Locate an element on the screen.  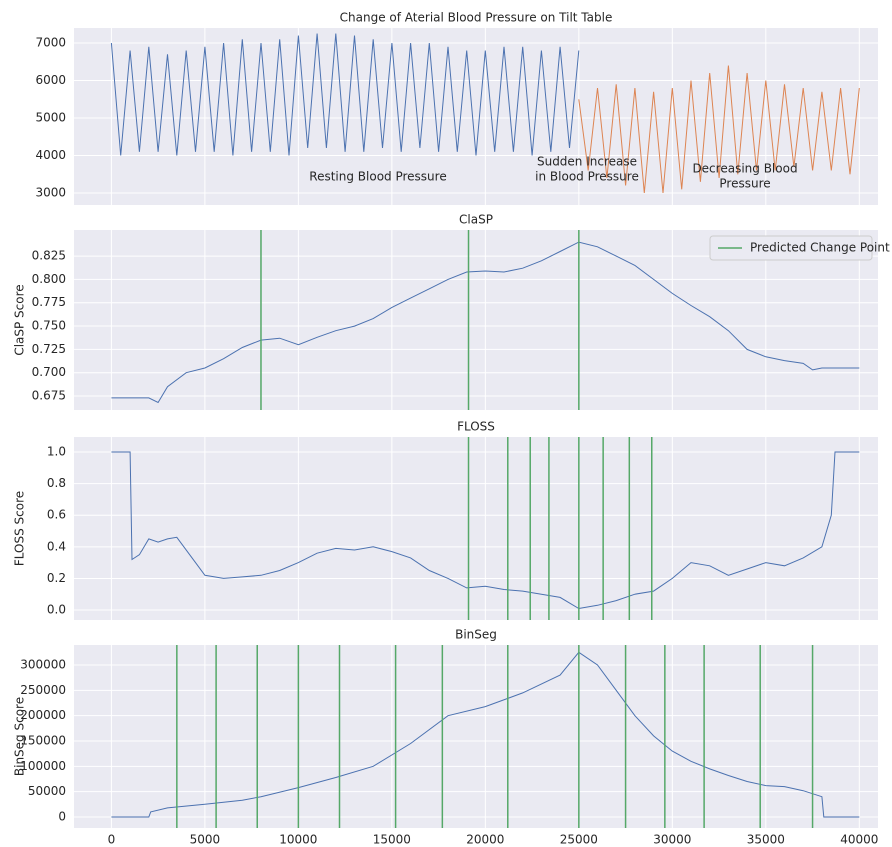
y-tick-label: 300000 is located at coordinates (43, 665).